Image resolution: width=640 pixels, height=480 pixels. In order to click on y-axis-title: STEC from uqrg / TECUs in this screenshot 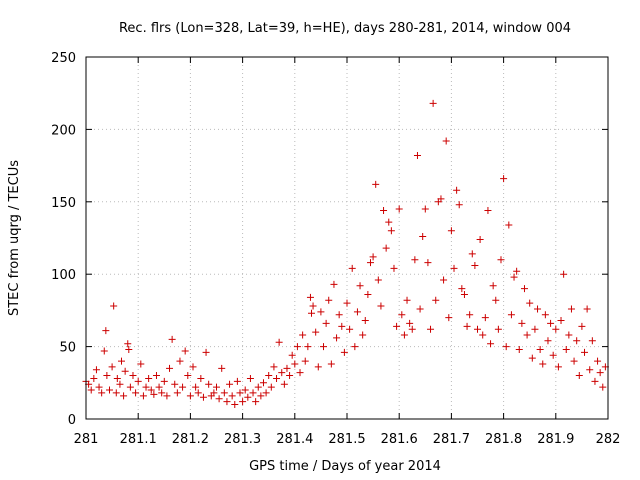, I will do `click(14, 238)`.